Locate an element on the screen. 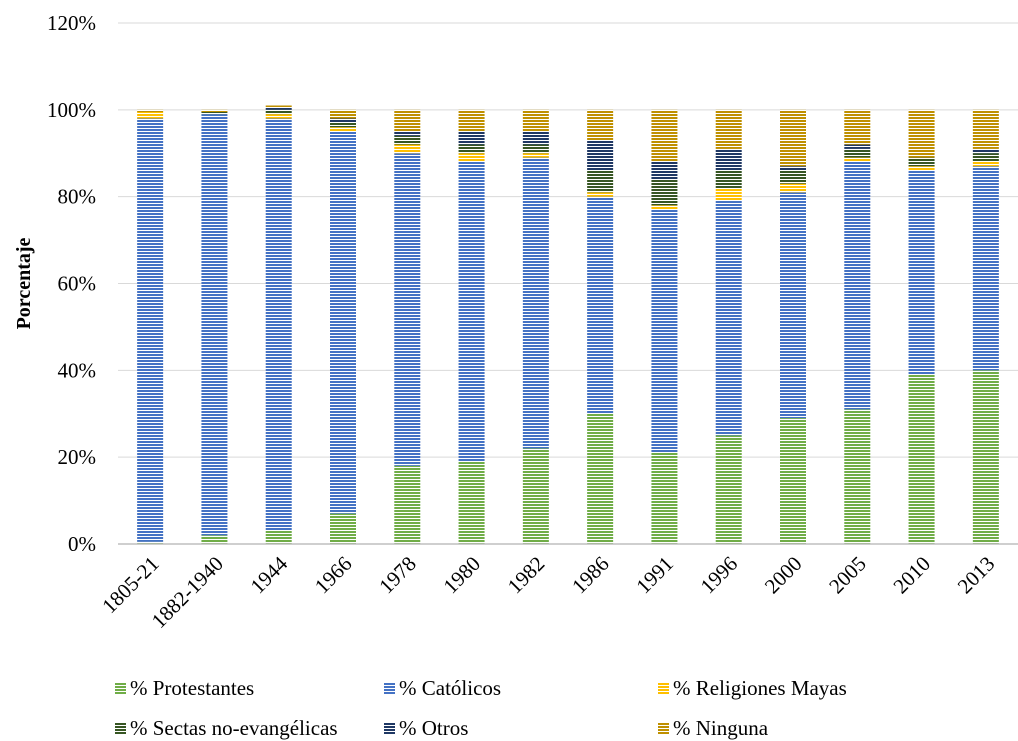 The image size is (1018, 741). x-tick-label: 1991 is located at coordinates (654, 575).